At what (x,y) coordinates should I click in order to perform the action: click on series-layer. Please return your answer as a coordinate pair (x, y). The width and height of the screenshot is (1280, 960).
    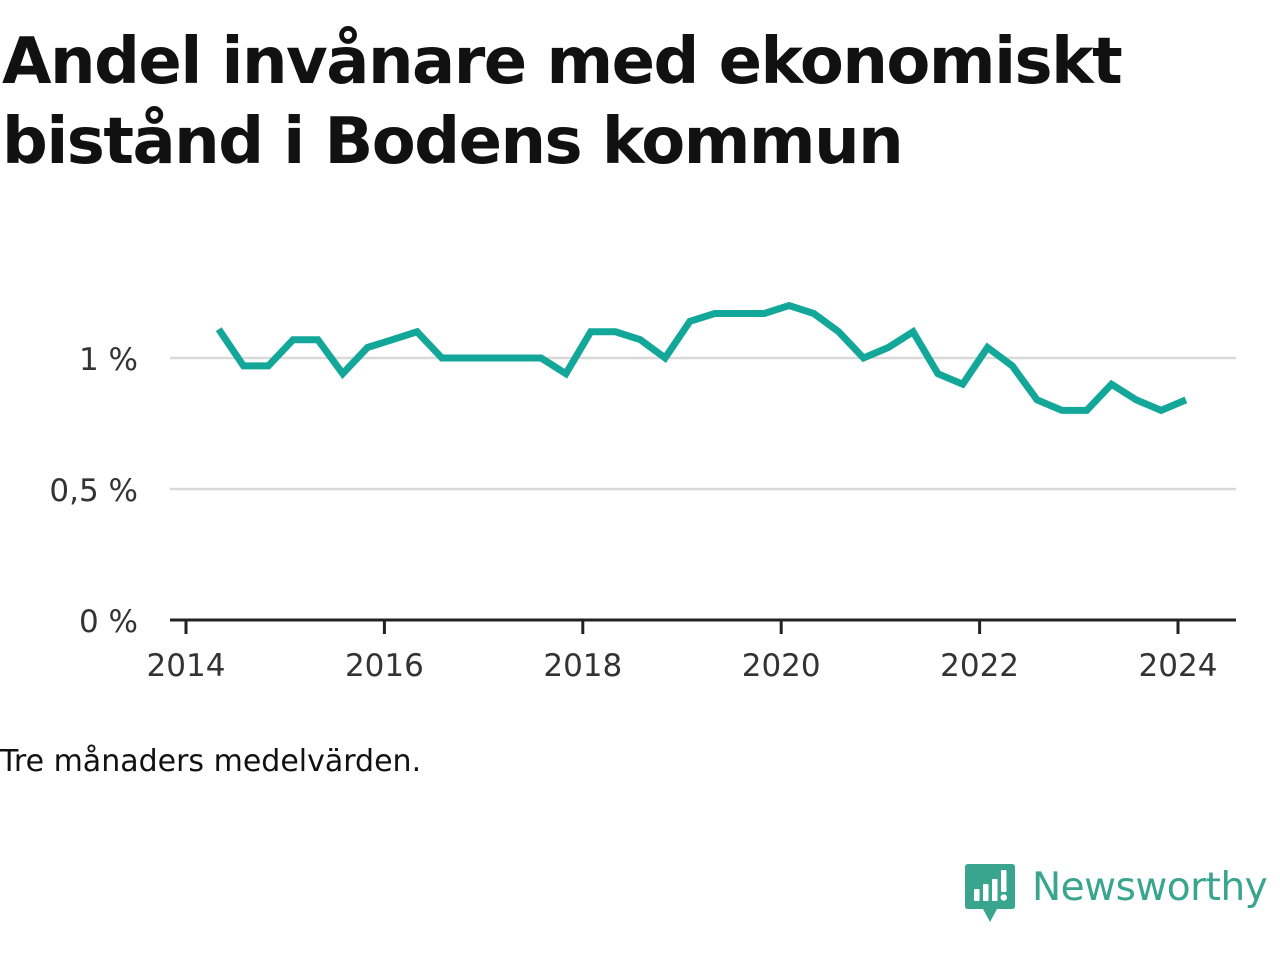
    Looking at the image, I should click on (701, 358).